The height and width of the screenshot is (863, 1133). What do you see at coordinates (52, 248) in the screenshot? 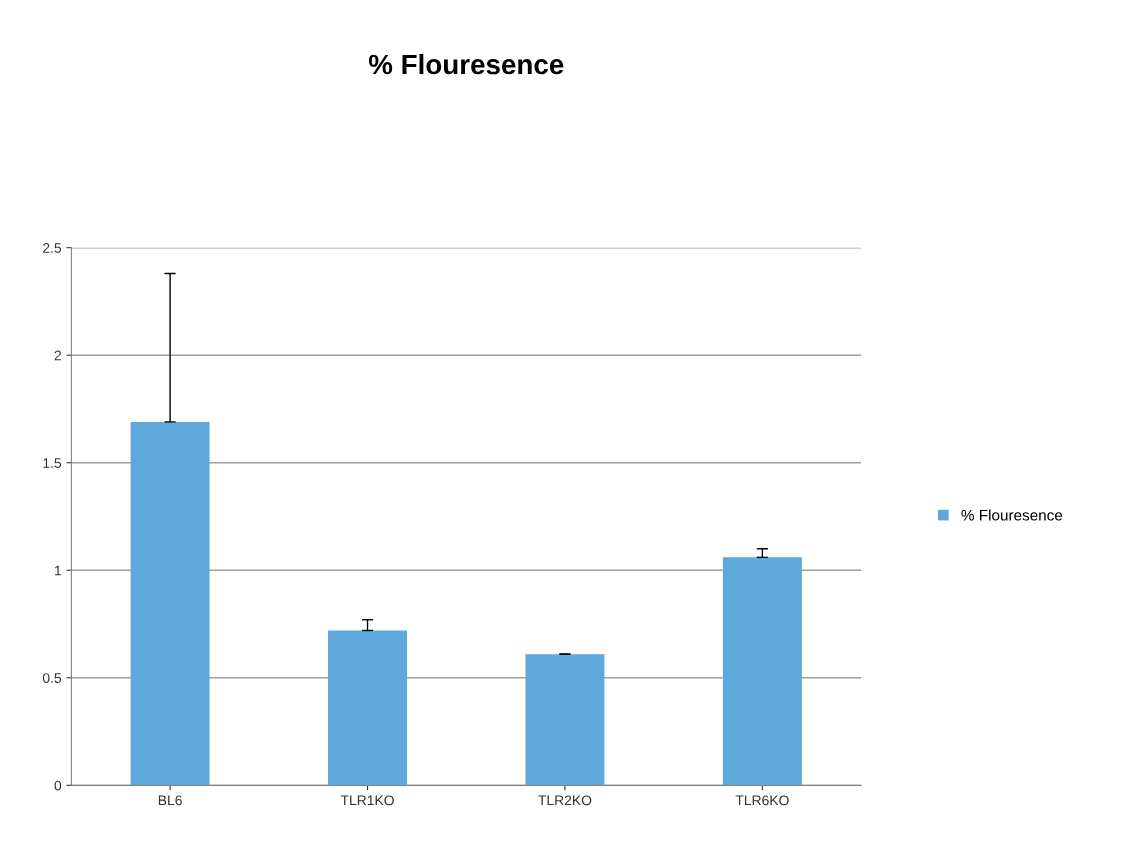
I see `y-tick-label: 2.5` at bounding box center [52, 248].